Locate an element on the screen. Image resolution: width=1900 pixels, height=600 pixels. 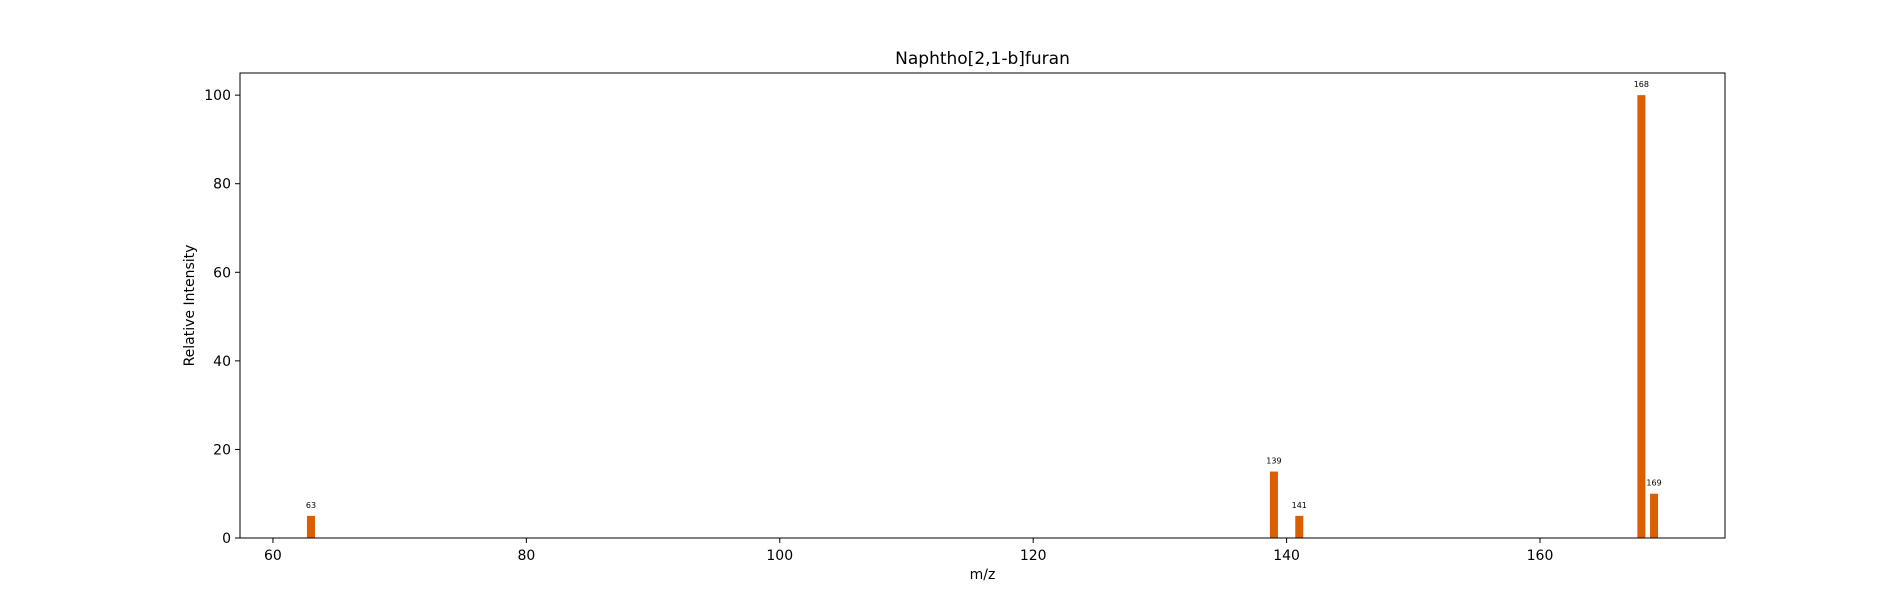
peak-label: 141 is located at coordinates (1299, 505).